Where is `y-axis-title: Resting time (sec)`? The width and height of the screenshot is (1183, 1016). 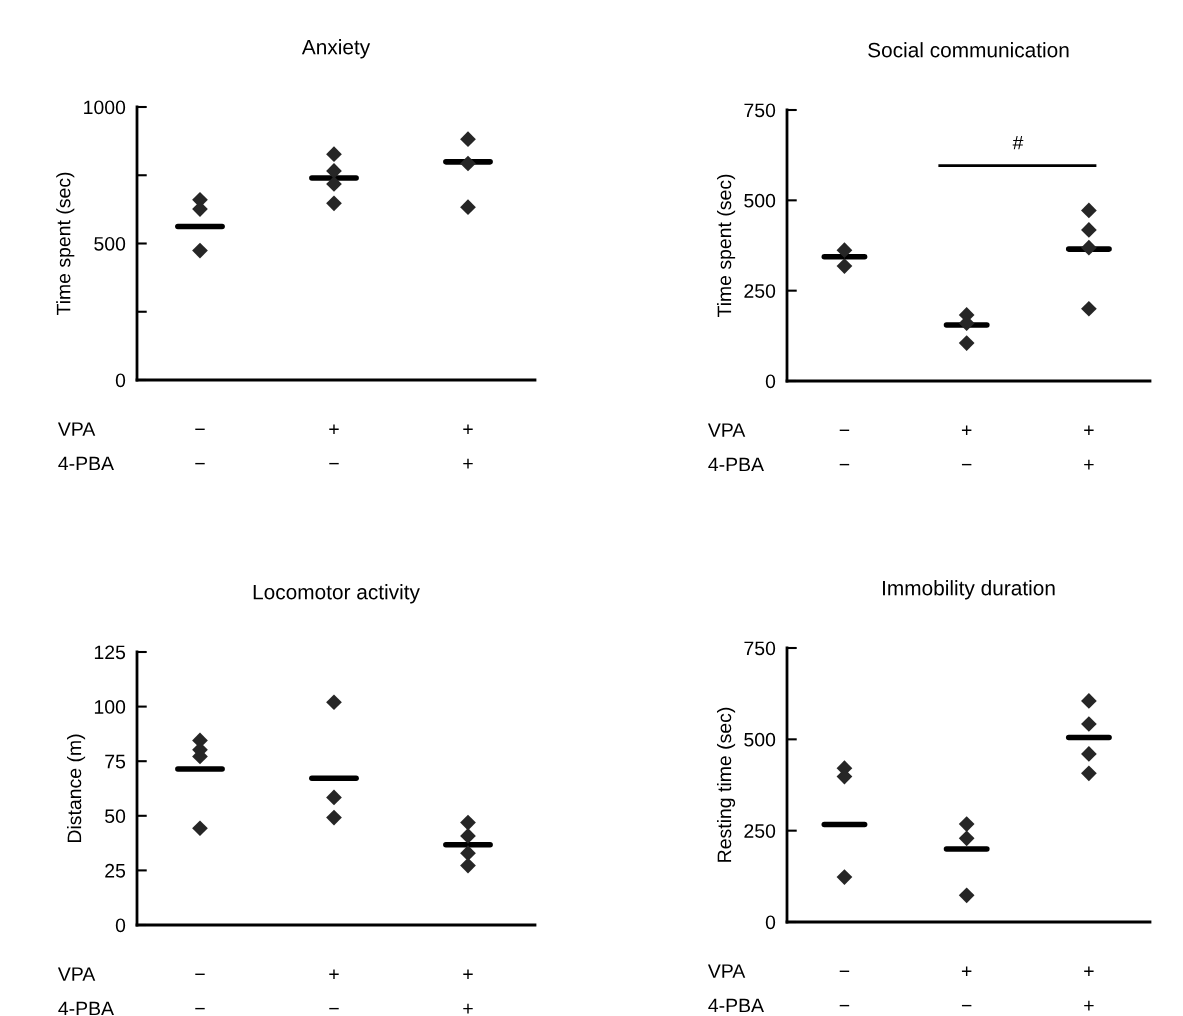 y-axis-title: Resting time (sec) is located at coordinates (726, 784).